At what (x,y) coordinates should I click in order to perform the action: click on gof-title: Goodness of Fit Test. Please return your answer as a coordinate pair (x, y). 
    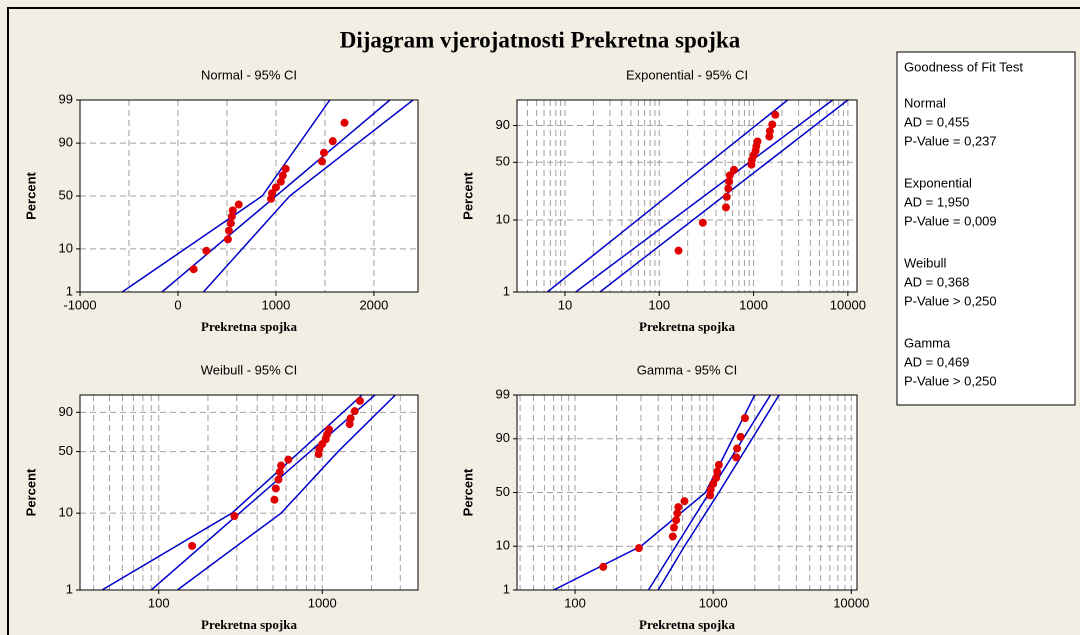
    Looking at the image, I should click on (963, 66).